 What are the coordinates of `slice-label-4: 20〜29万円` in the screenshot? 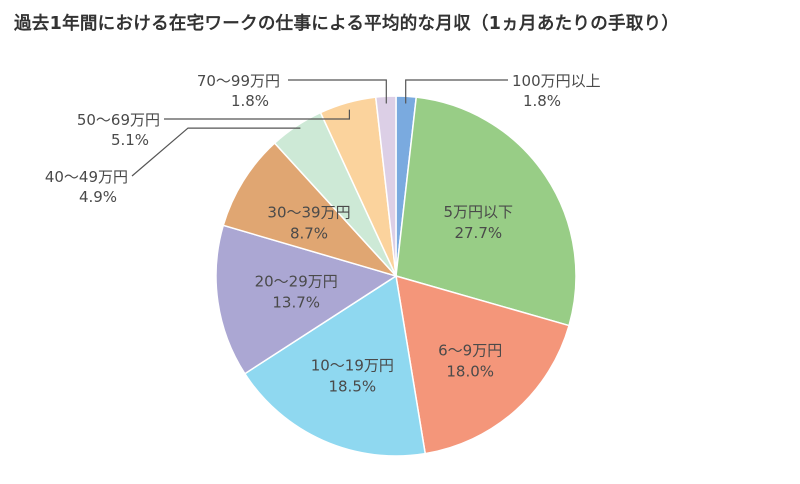 It's located at (296, 282).